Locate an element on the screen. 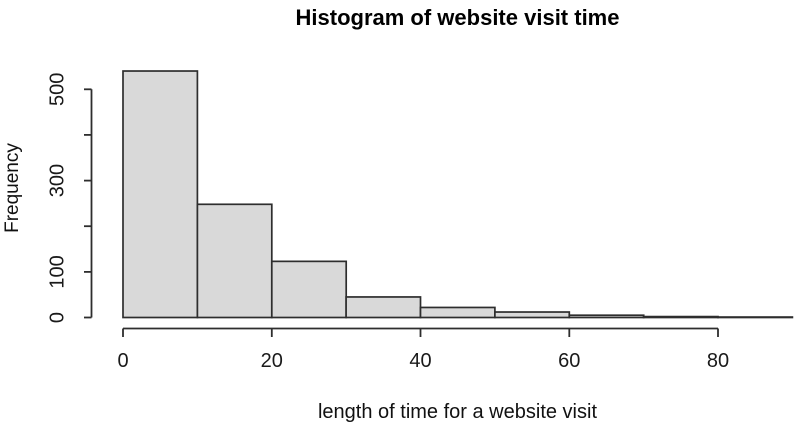 This screenshot has width=802, height=433. x-tick-label: 60 is located at coordinates (569, 361).